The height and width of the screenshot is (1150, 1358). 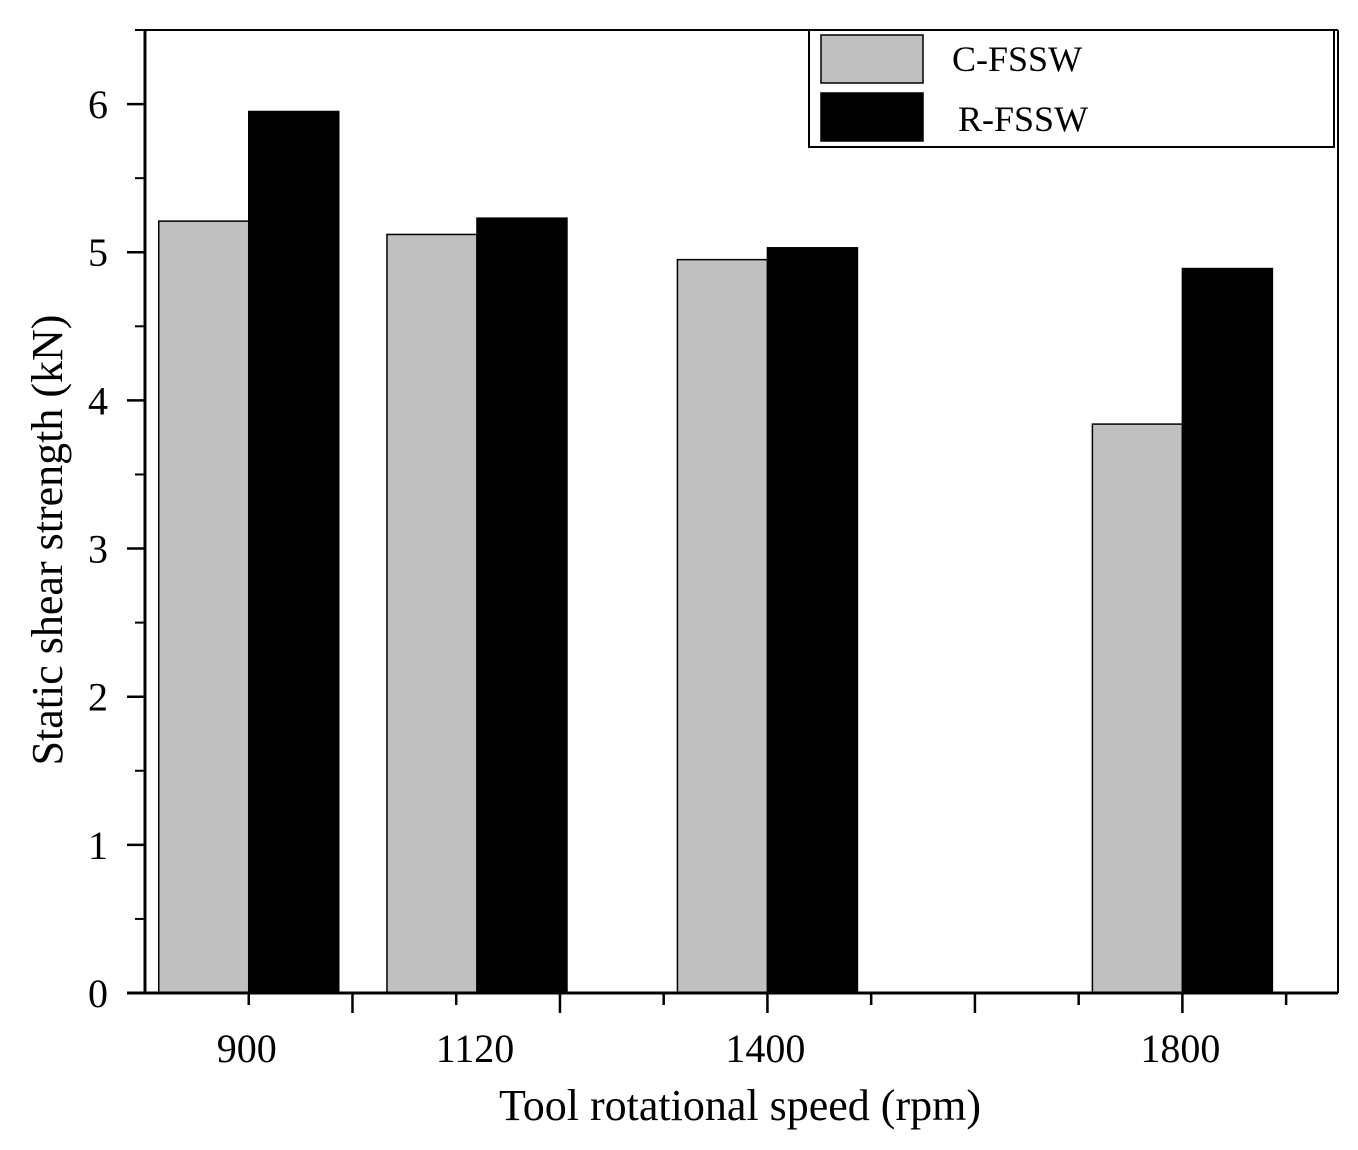 What do you see at coordinates (98, 400) in the screenshot?
I see `y-tick-label: 4` at bounding box center [98, 400].